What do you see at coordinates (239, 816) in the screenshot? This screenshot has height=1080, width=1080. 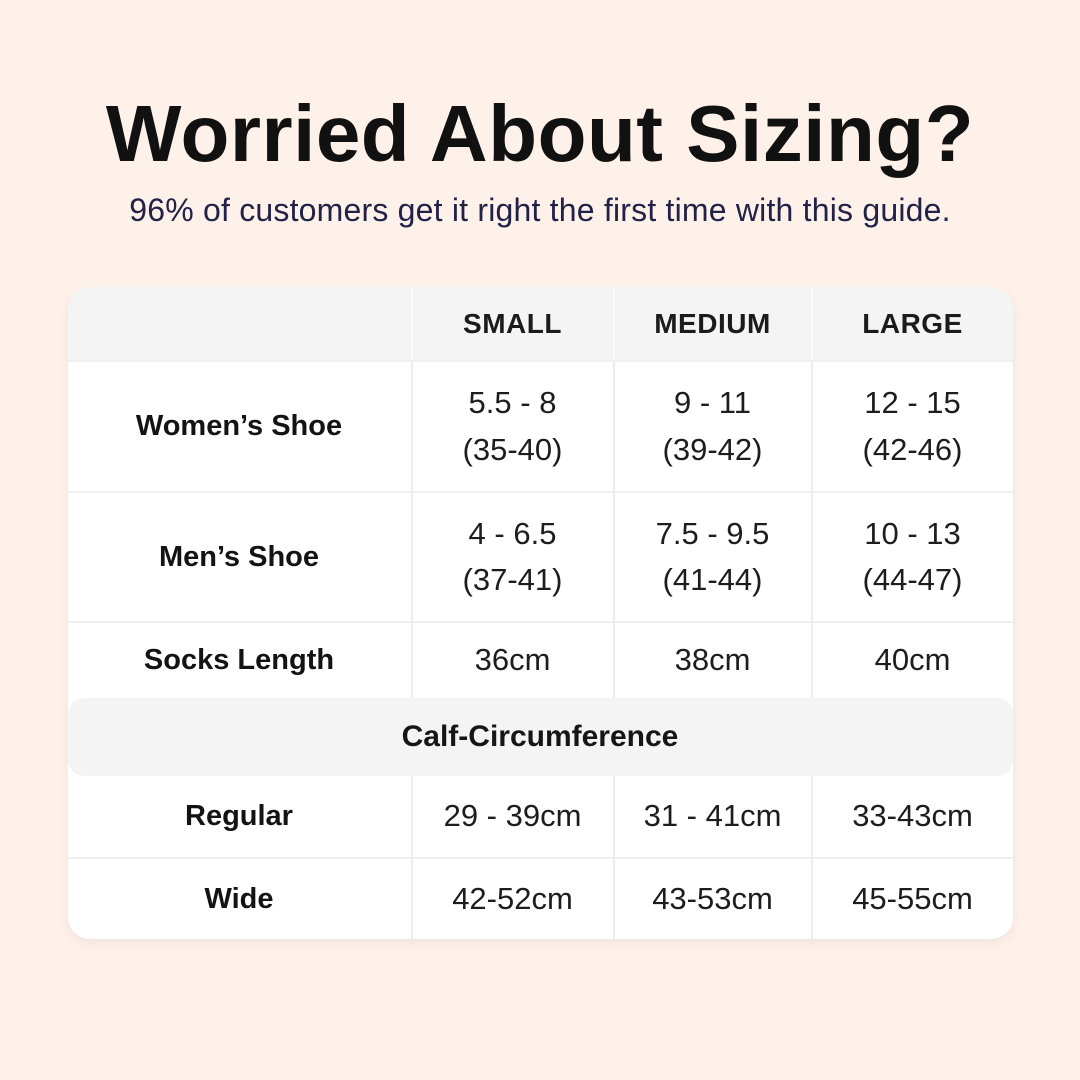 I see `row-label-regular: Regular` at bounding box center [239, 816].